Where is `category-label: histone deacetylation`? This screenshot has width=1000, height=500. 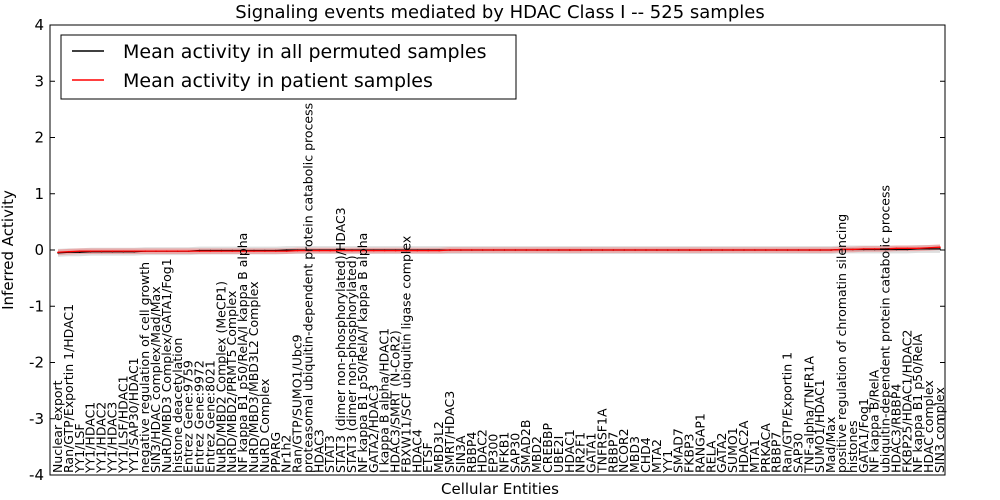 category-label: histone deacetylation is located at coordinates (177, 405).